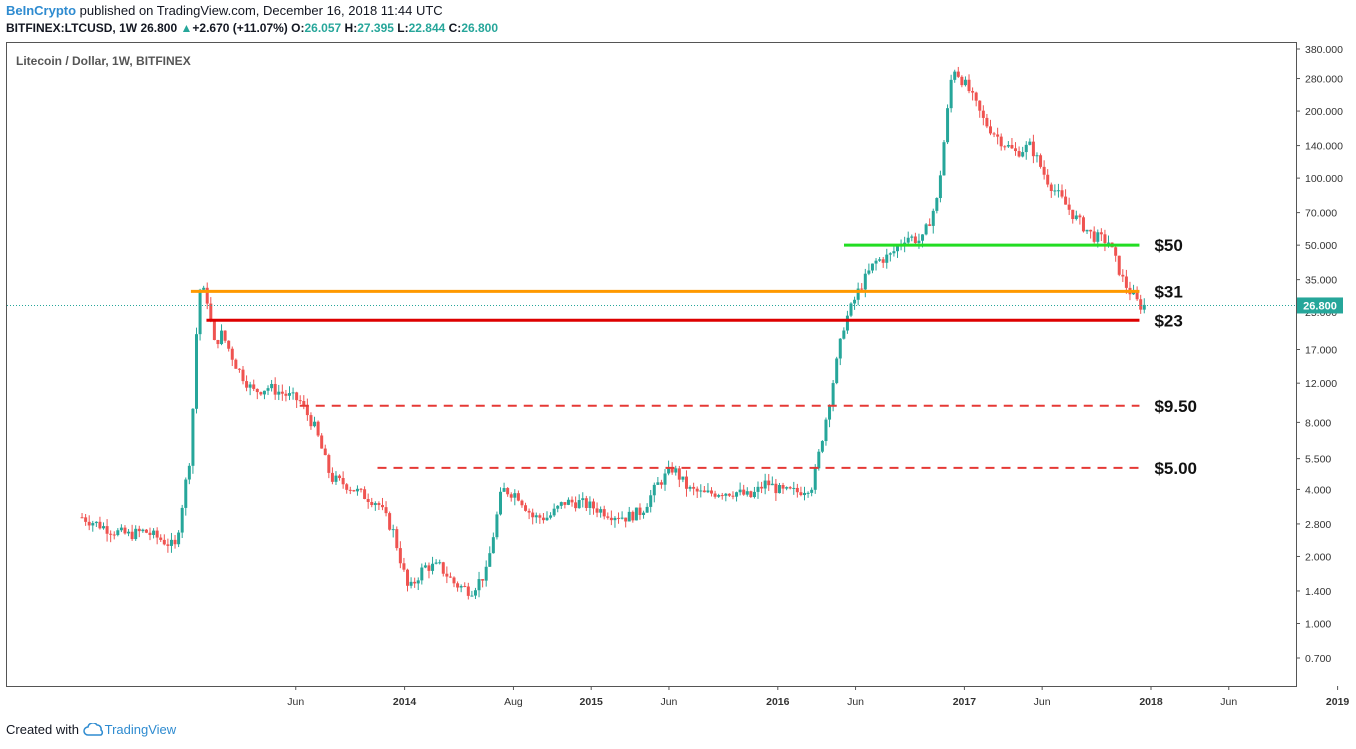  What do you see at coordinates (1168, 291) in the screenshot?
I see `level-label: $31` at bounding box center [1168, 291].